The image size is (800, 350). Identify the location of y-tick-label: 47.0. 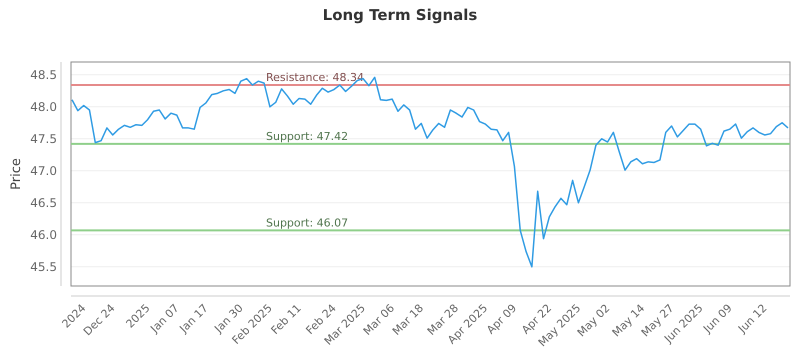
(43, 171).